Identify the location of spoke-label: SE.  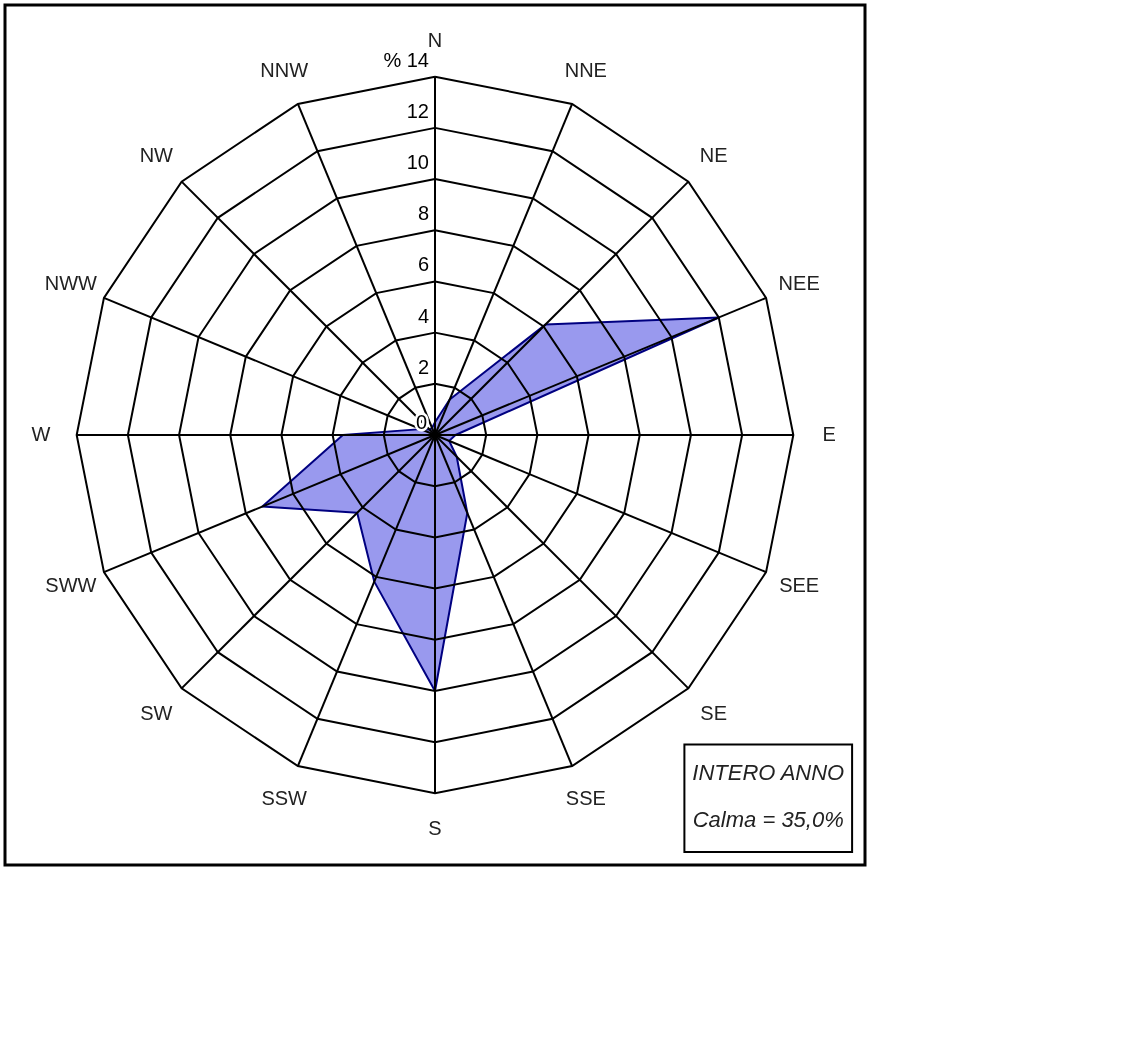
(714, 712).